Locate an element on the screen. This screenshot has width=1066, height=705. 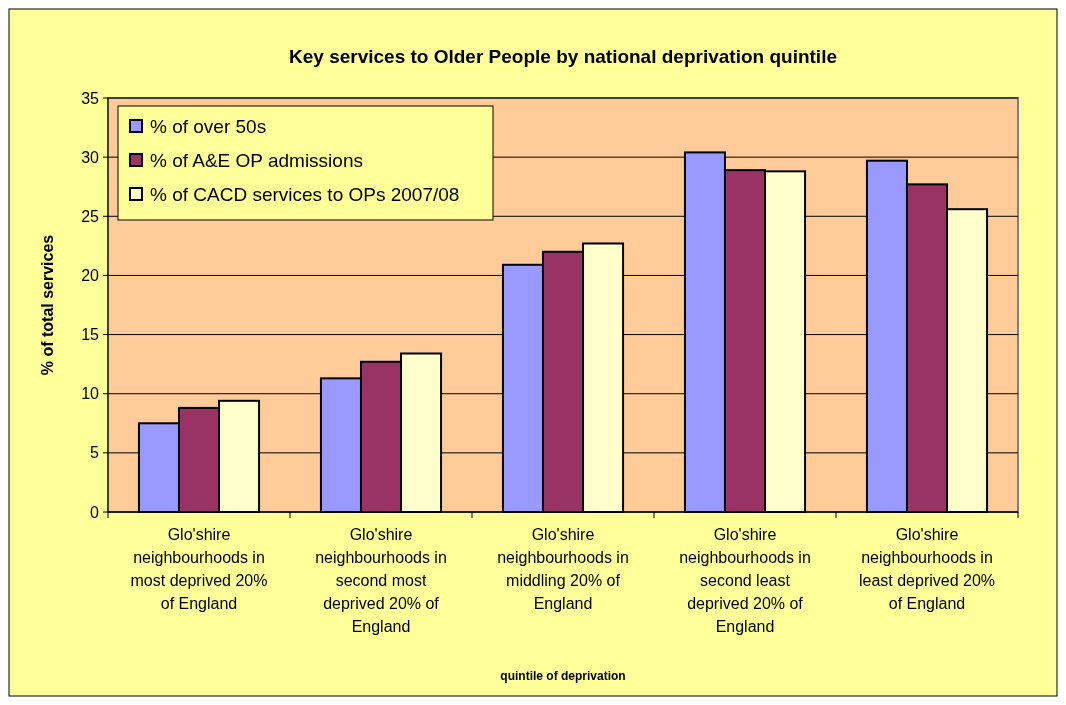
x-tick-label: Glo'shire neighbourhoods in middling 20% of England is located at coordinates (563, 569).